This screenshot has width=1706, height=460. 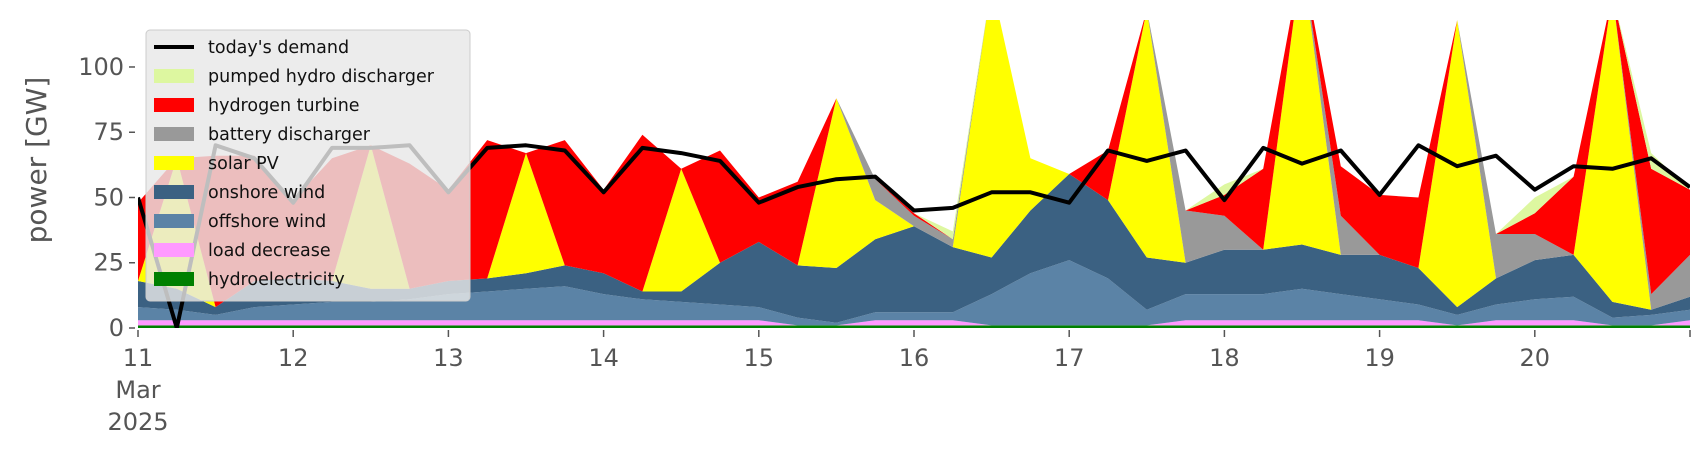 I want to click on legend-label: offshore wind, so click(x=267, y=222).